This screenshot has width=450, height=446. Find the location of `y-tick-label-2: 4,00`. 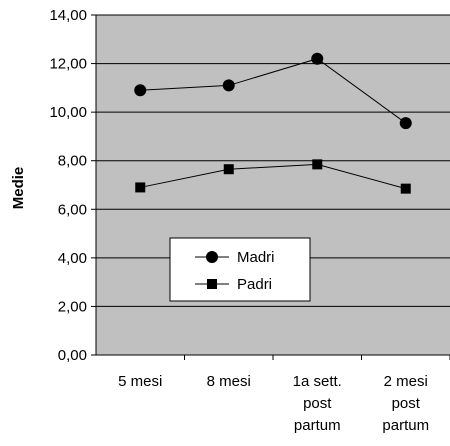

y-tick-label-2: 4,00 is located at coordinates (72, 258).